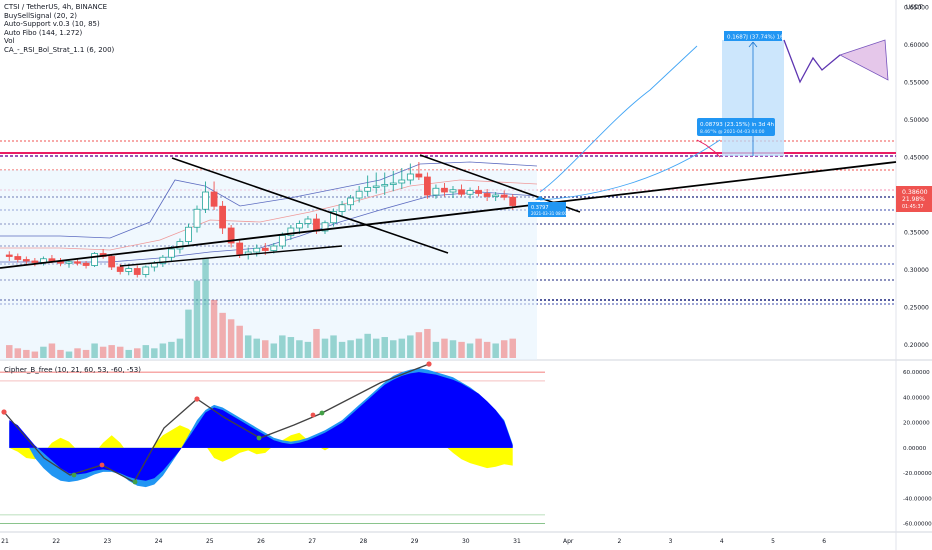 Image resolution: width=932 pixels, height=550 pixels. Describe the element at coordinates (916, 398) in the screenshot. I see `oscillator-tick-label: 40.00000` at that location.